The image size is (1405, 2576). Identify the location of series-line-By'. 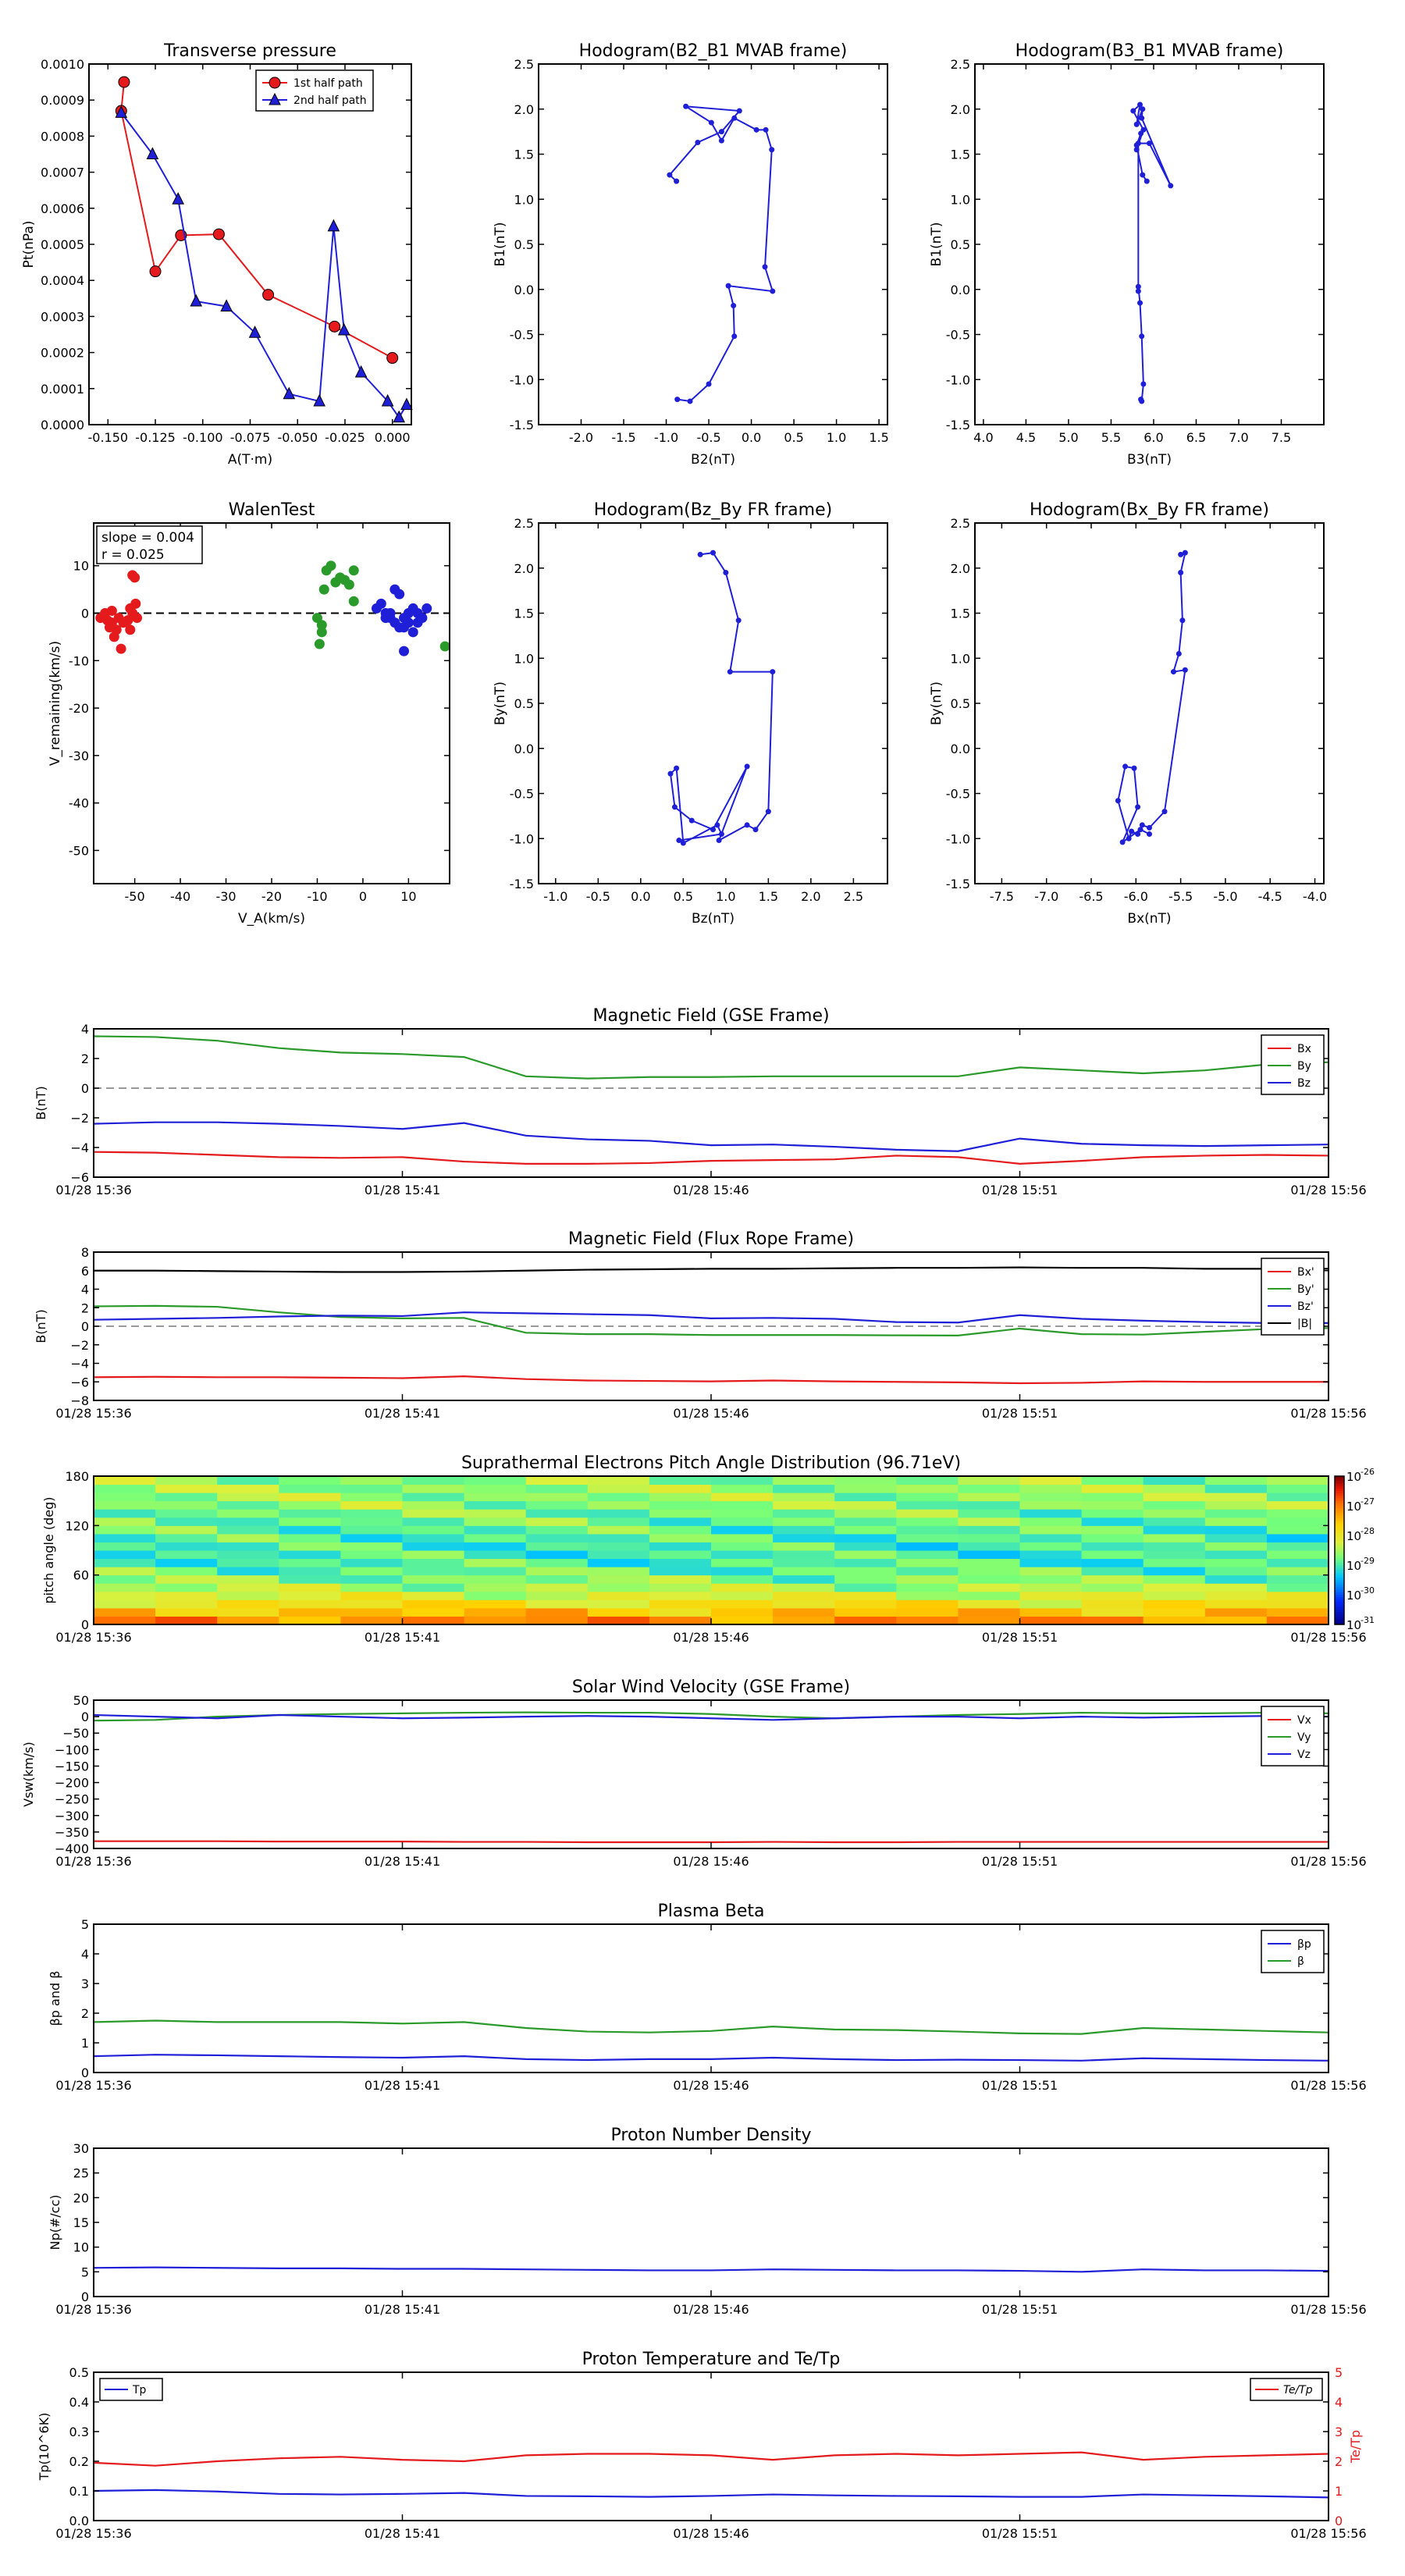
(711, 1320).